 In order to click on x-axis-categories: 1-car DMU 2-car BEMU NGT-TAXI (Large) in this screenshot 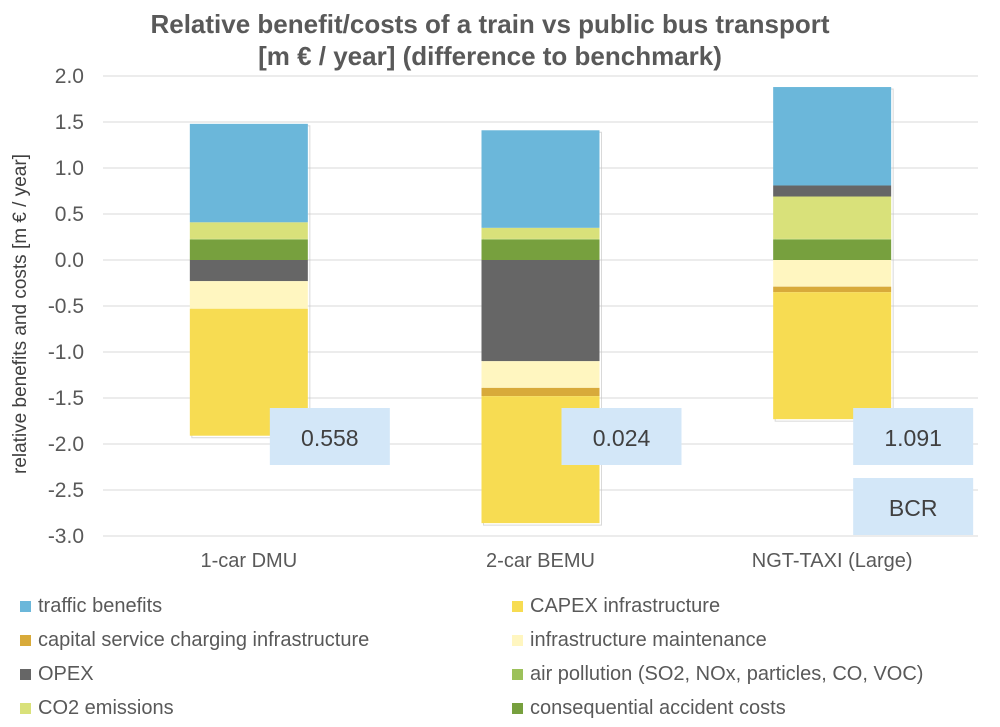, I will do `click(556, 561)`.